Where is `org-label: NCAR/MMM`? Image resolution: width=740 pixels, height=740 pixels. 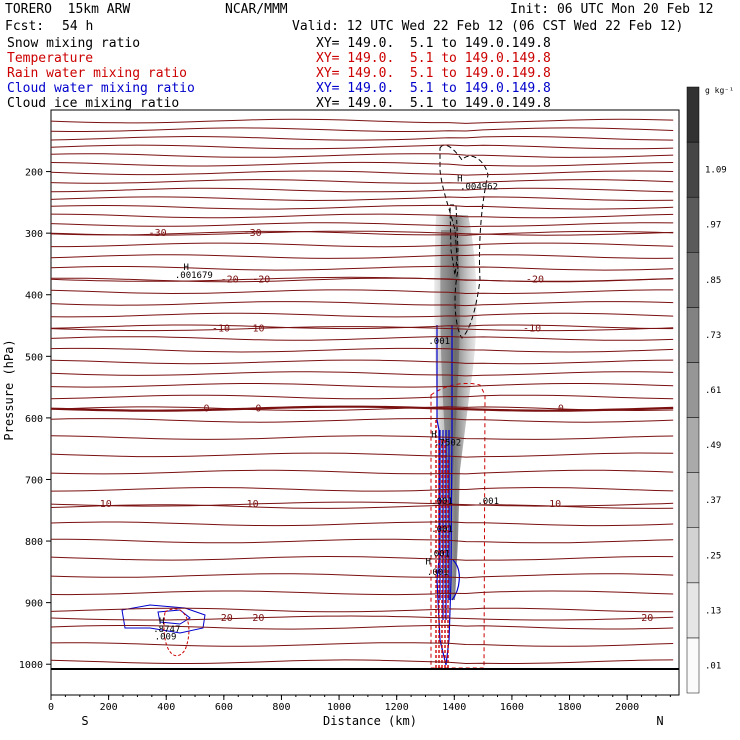 org-label: NCAR/MMM is located at coordinates (256, 9).